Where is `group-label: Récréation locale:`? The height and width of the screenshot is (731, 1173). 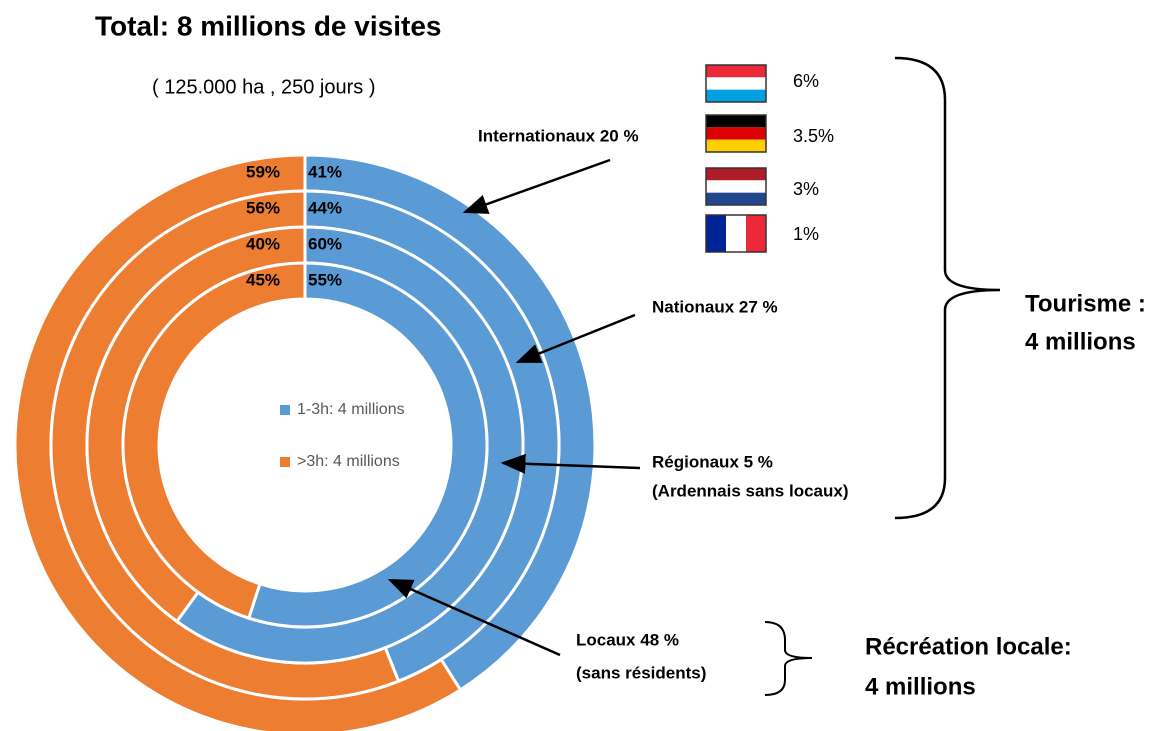 group-label: Récréation locale: is located at coordinates (968, 646).